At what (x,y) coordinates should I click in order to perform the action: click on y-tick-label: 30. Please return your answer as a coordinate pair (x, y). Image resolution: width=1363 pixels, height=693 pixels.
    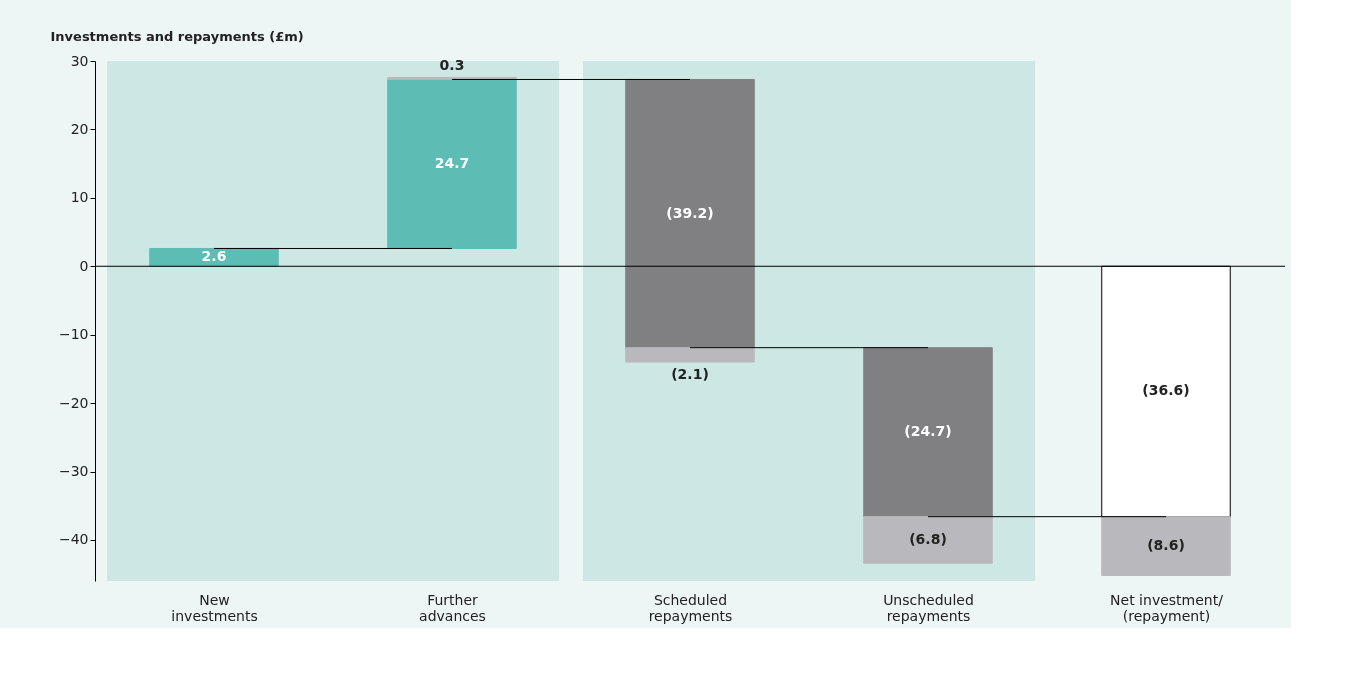
    Looking at the image, I should click on (79, 60).